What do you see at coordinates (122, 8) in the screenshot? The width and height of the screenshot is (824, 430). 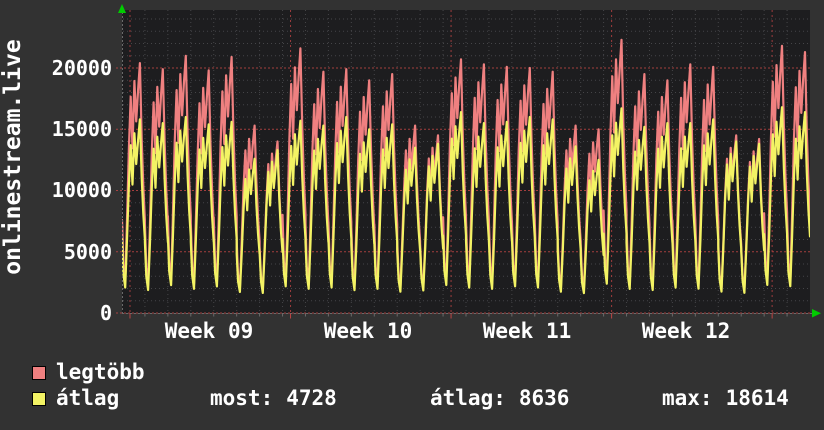 I see `axis-arrow-up-icon` at bounding box center [122, 8].